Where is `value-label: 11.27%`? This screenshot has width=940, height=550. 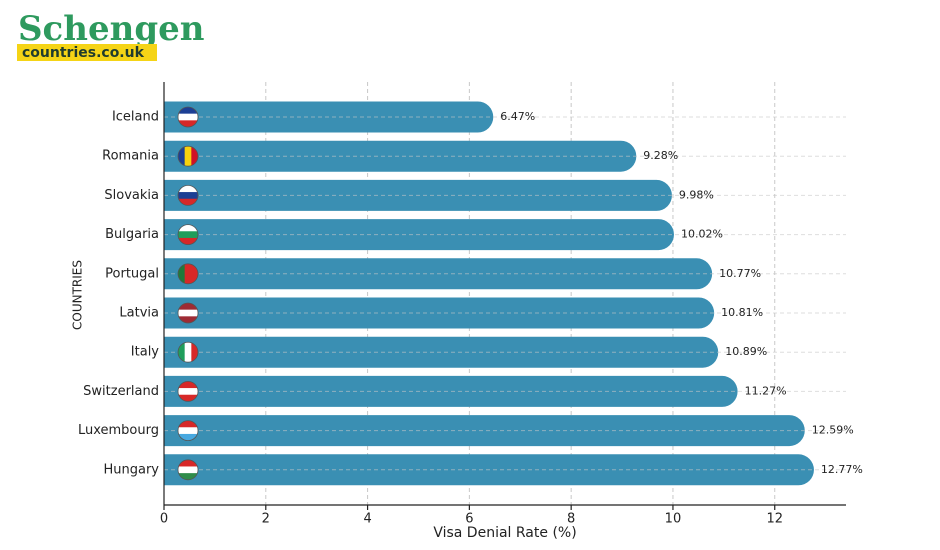 value-label: 11.27% is located at coordinates (766, 390).